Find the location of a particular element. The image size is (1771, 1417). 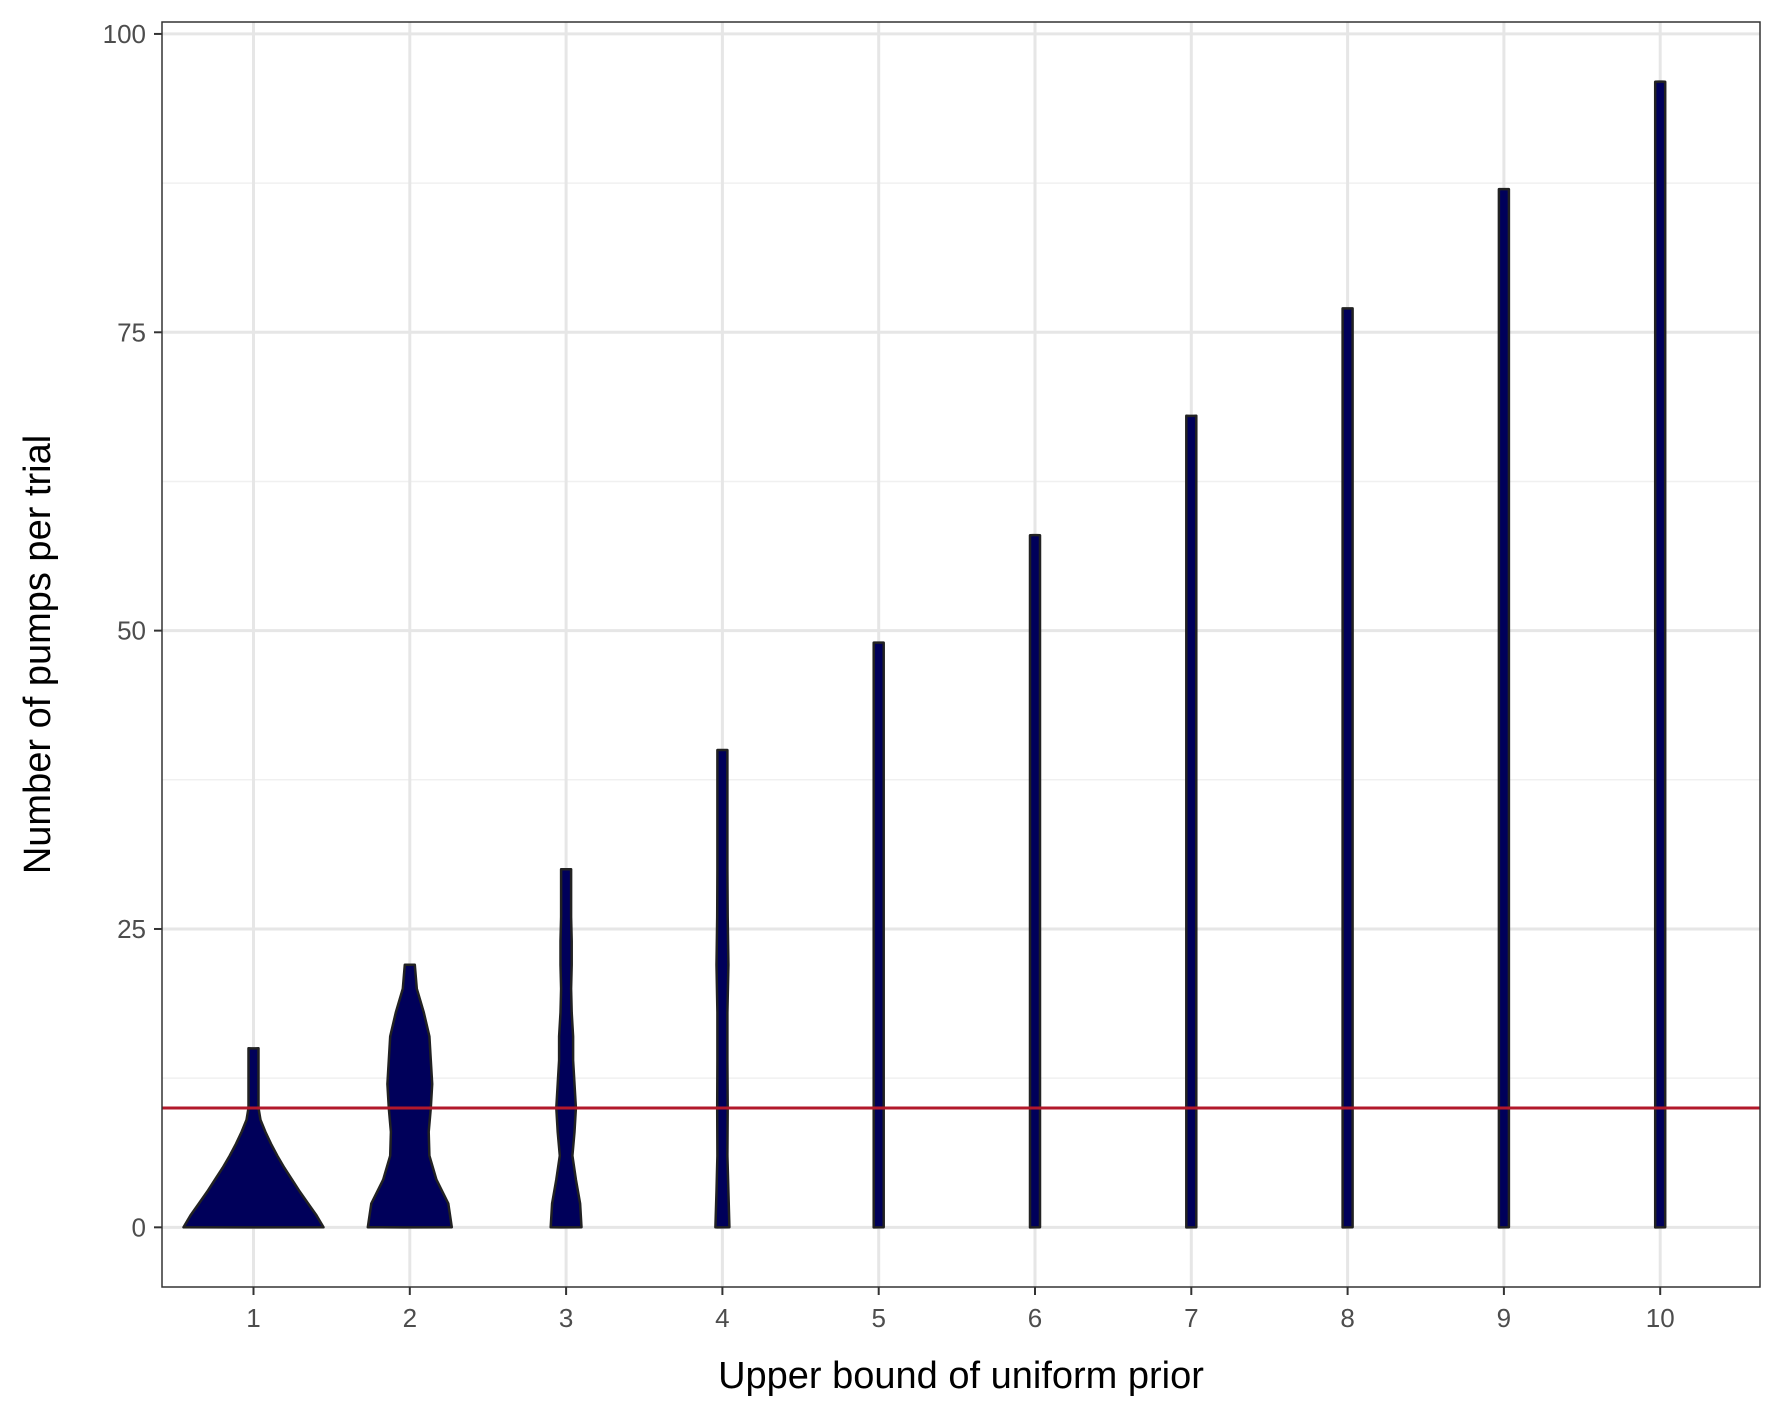

x-tick-label: 10 is located at coordinates (1660, 1318).